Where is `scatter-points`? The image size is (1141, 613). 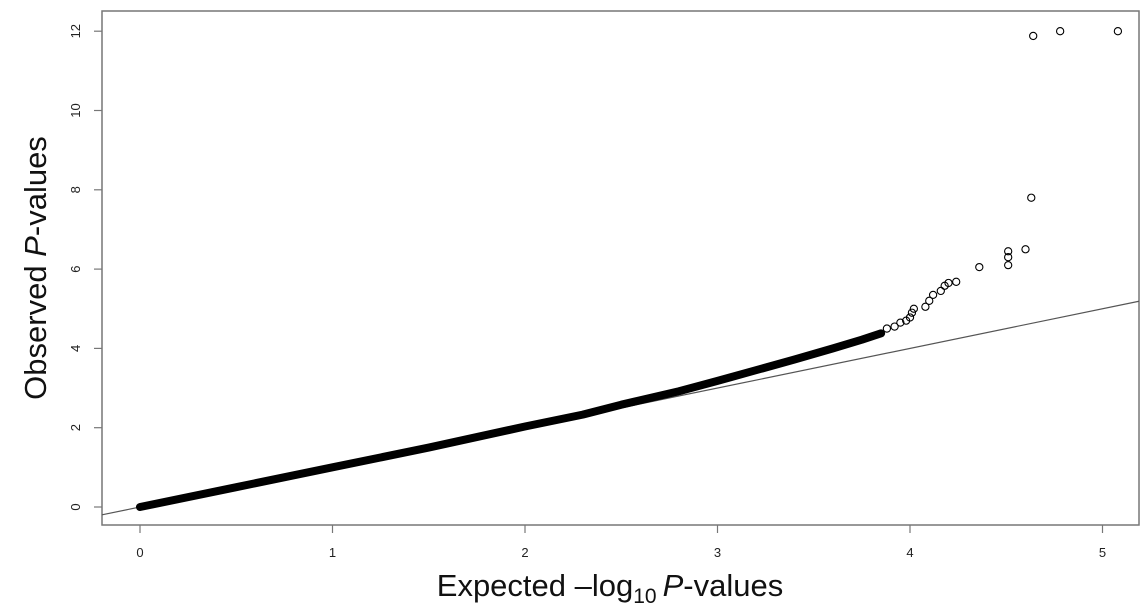 scatter-points is located at coordinates (1002, 180).